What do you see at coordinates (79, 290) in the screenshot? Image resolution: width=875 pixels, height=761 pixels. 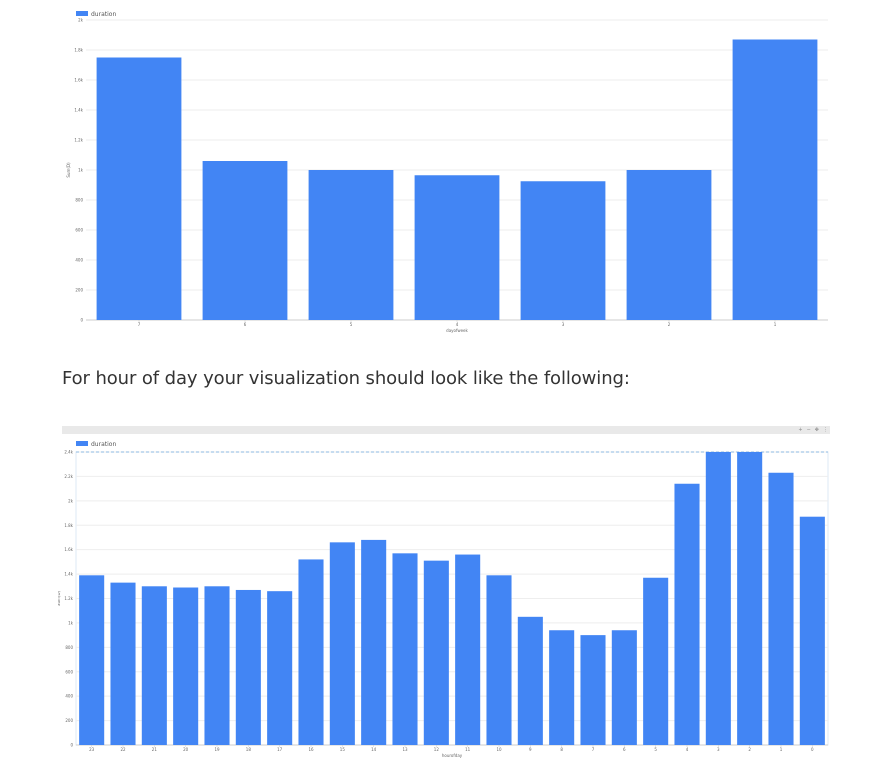 I see `chart1-y-tick-label: 200` at bounding box center [79, 290].